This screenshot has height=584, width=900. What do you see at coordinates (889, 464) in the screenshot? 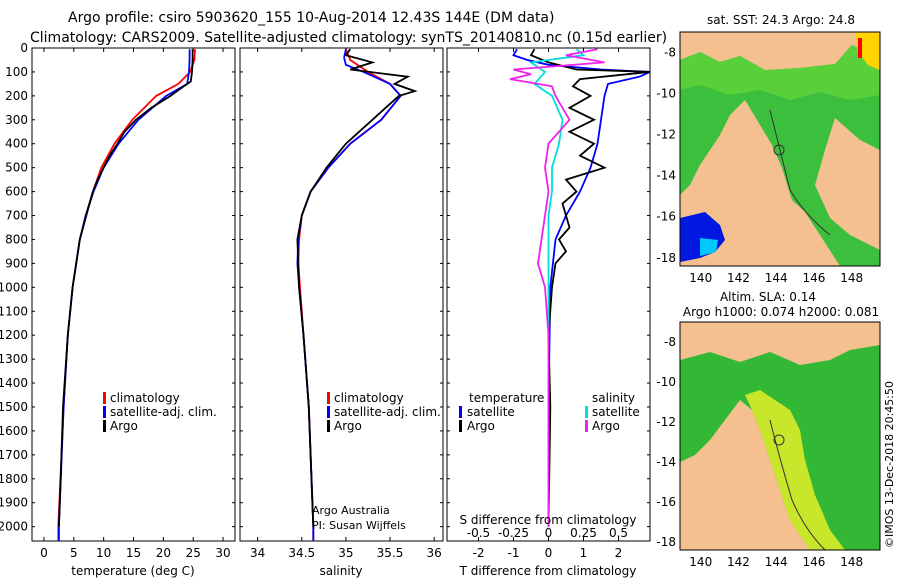
I see `imos-credit: ©IMOS 13-Dec-2018 20:45:50` at bounding box center [889, 464].